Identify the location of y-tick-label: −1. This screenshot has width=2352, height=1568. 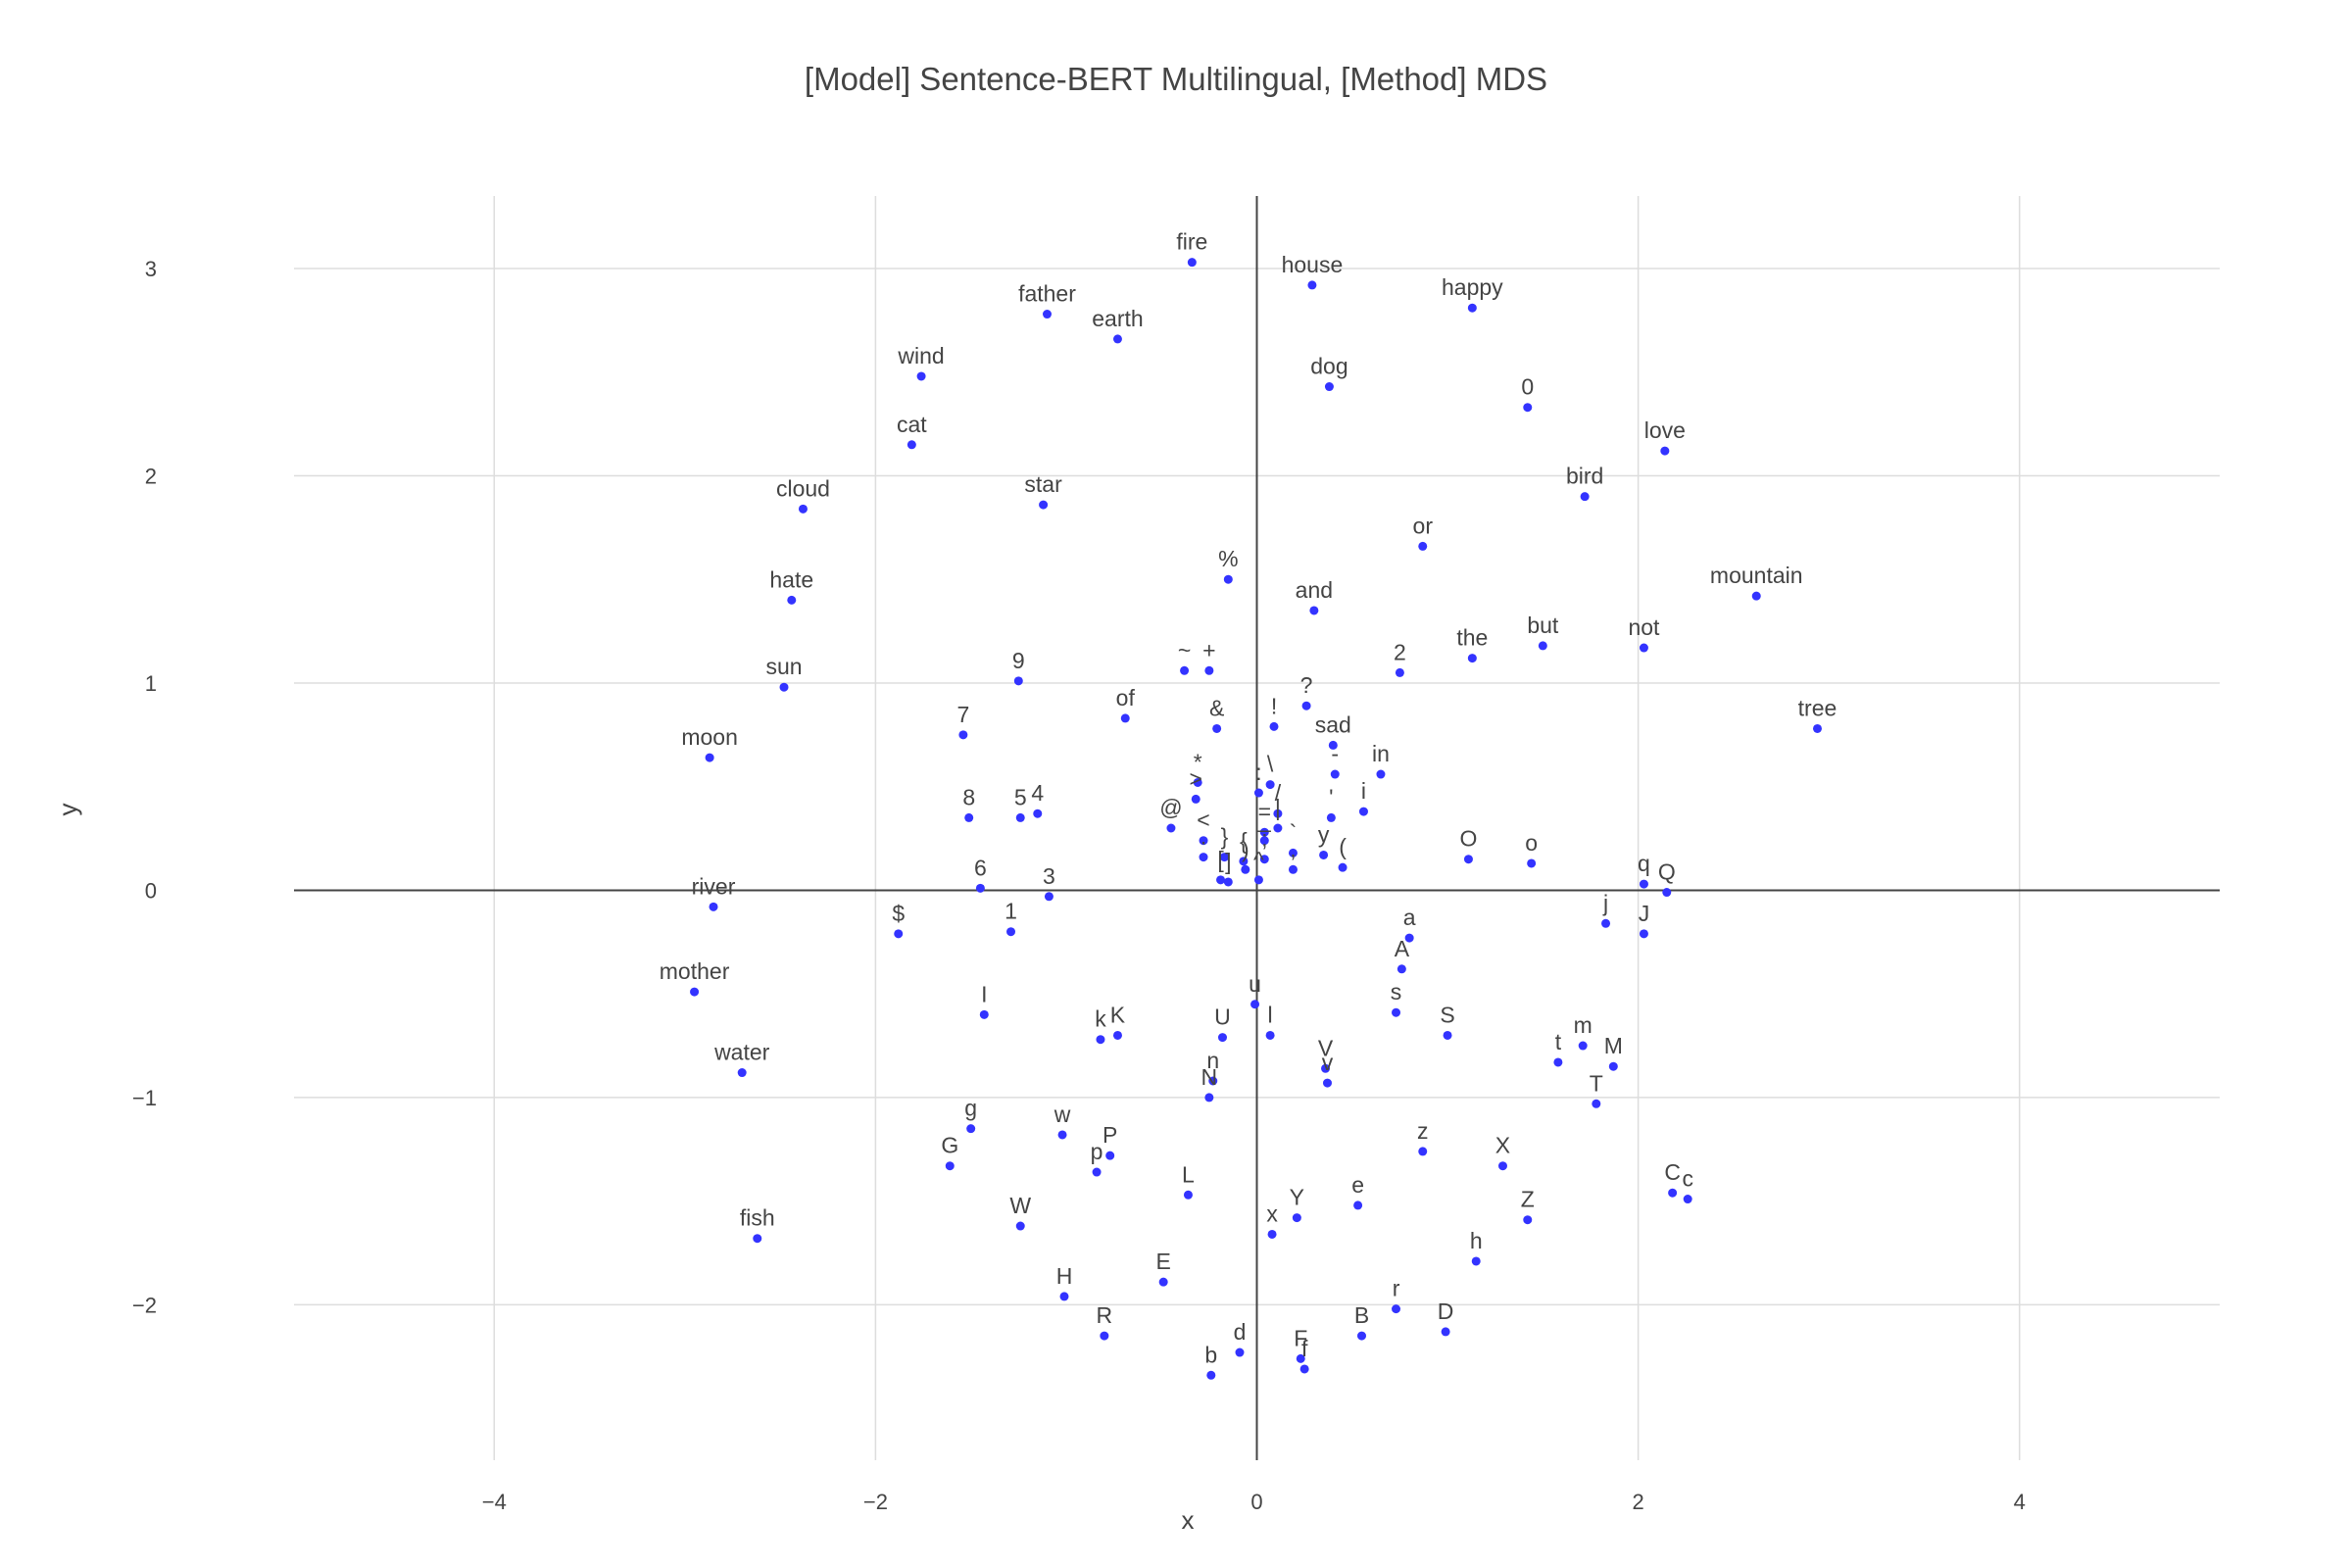
(144, 1098).